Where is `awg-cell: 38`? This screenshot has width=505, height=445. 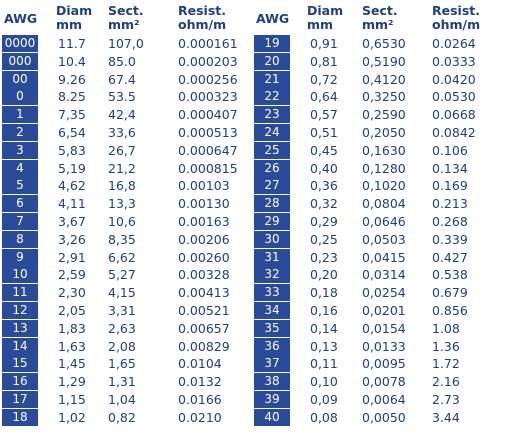
awg-cell: 38 is located at coordinates (272, 381).